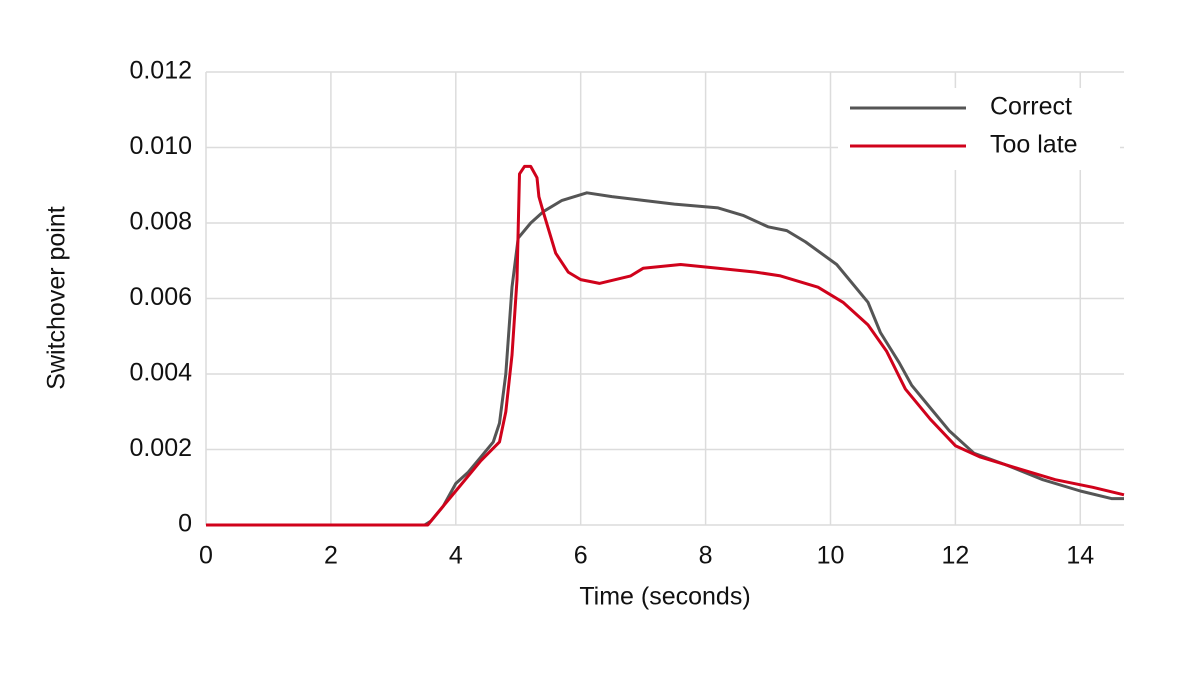 Image resolution: width=1200 pixels, height=677 pixels. Describe the element at coordinates (664, 597) in the screenshot. I see `x-axis-label: Time (seconds)` at that location.